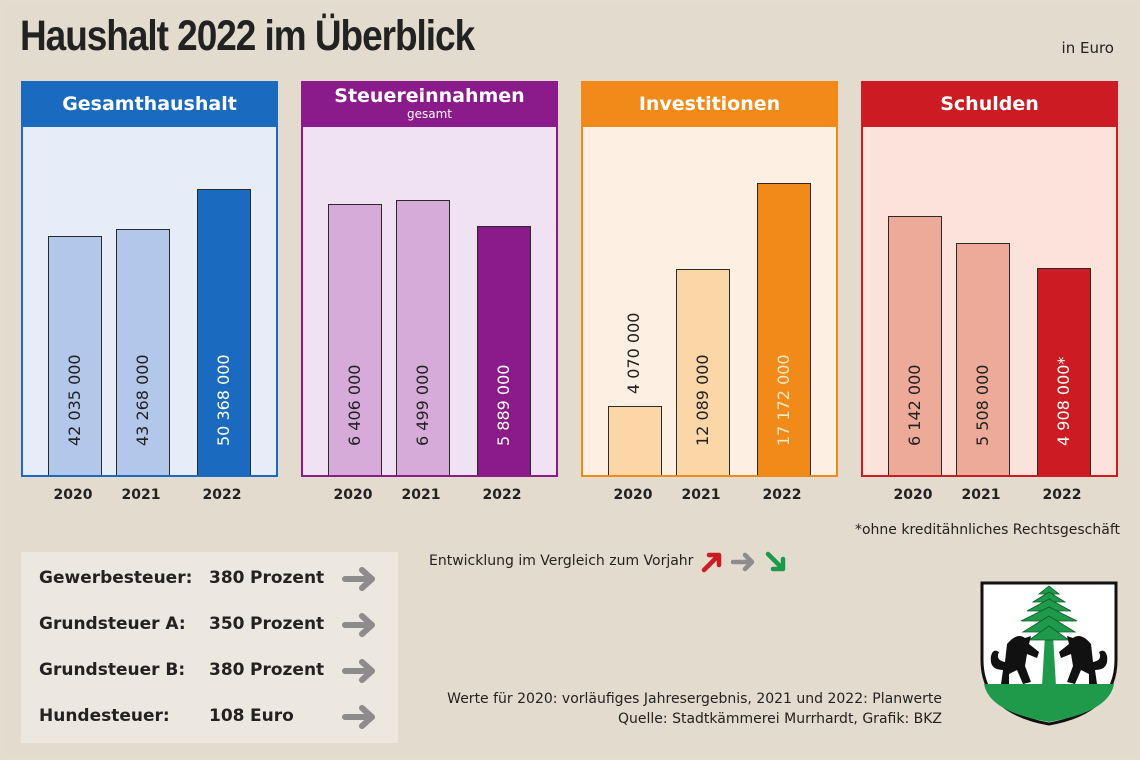 Image resolution: width=1140 pixels, height=760 pixels. I want to click on bar-value-label: 6 142 000, so click(914, 405).